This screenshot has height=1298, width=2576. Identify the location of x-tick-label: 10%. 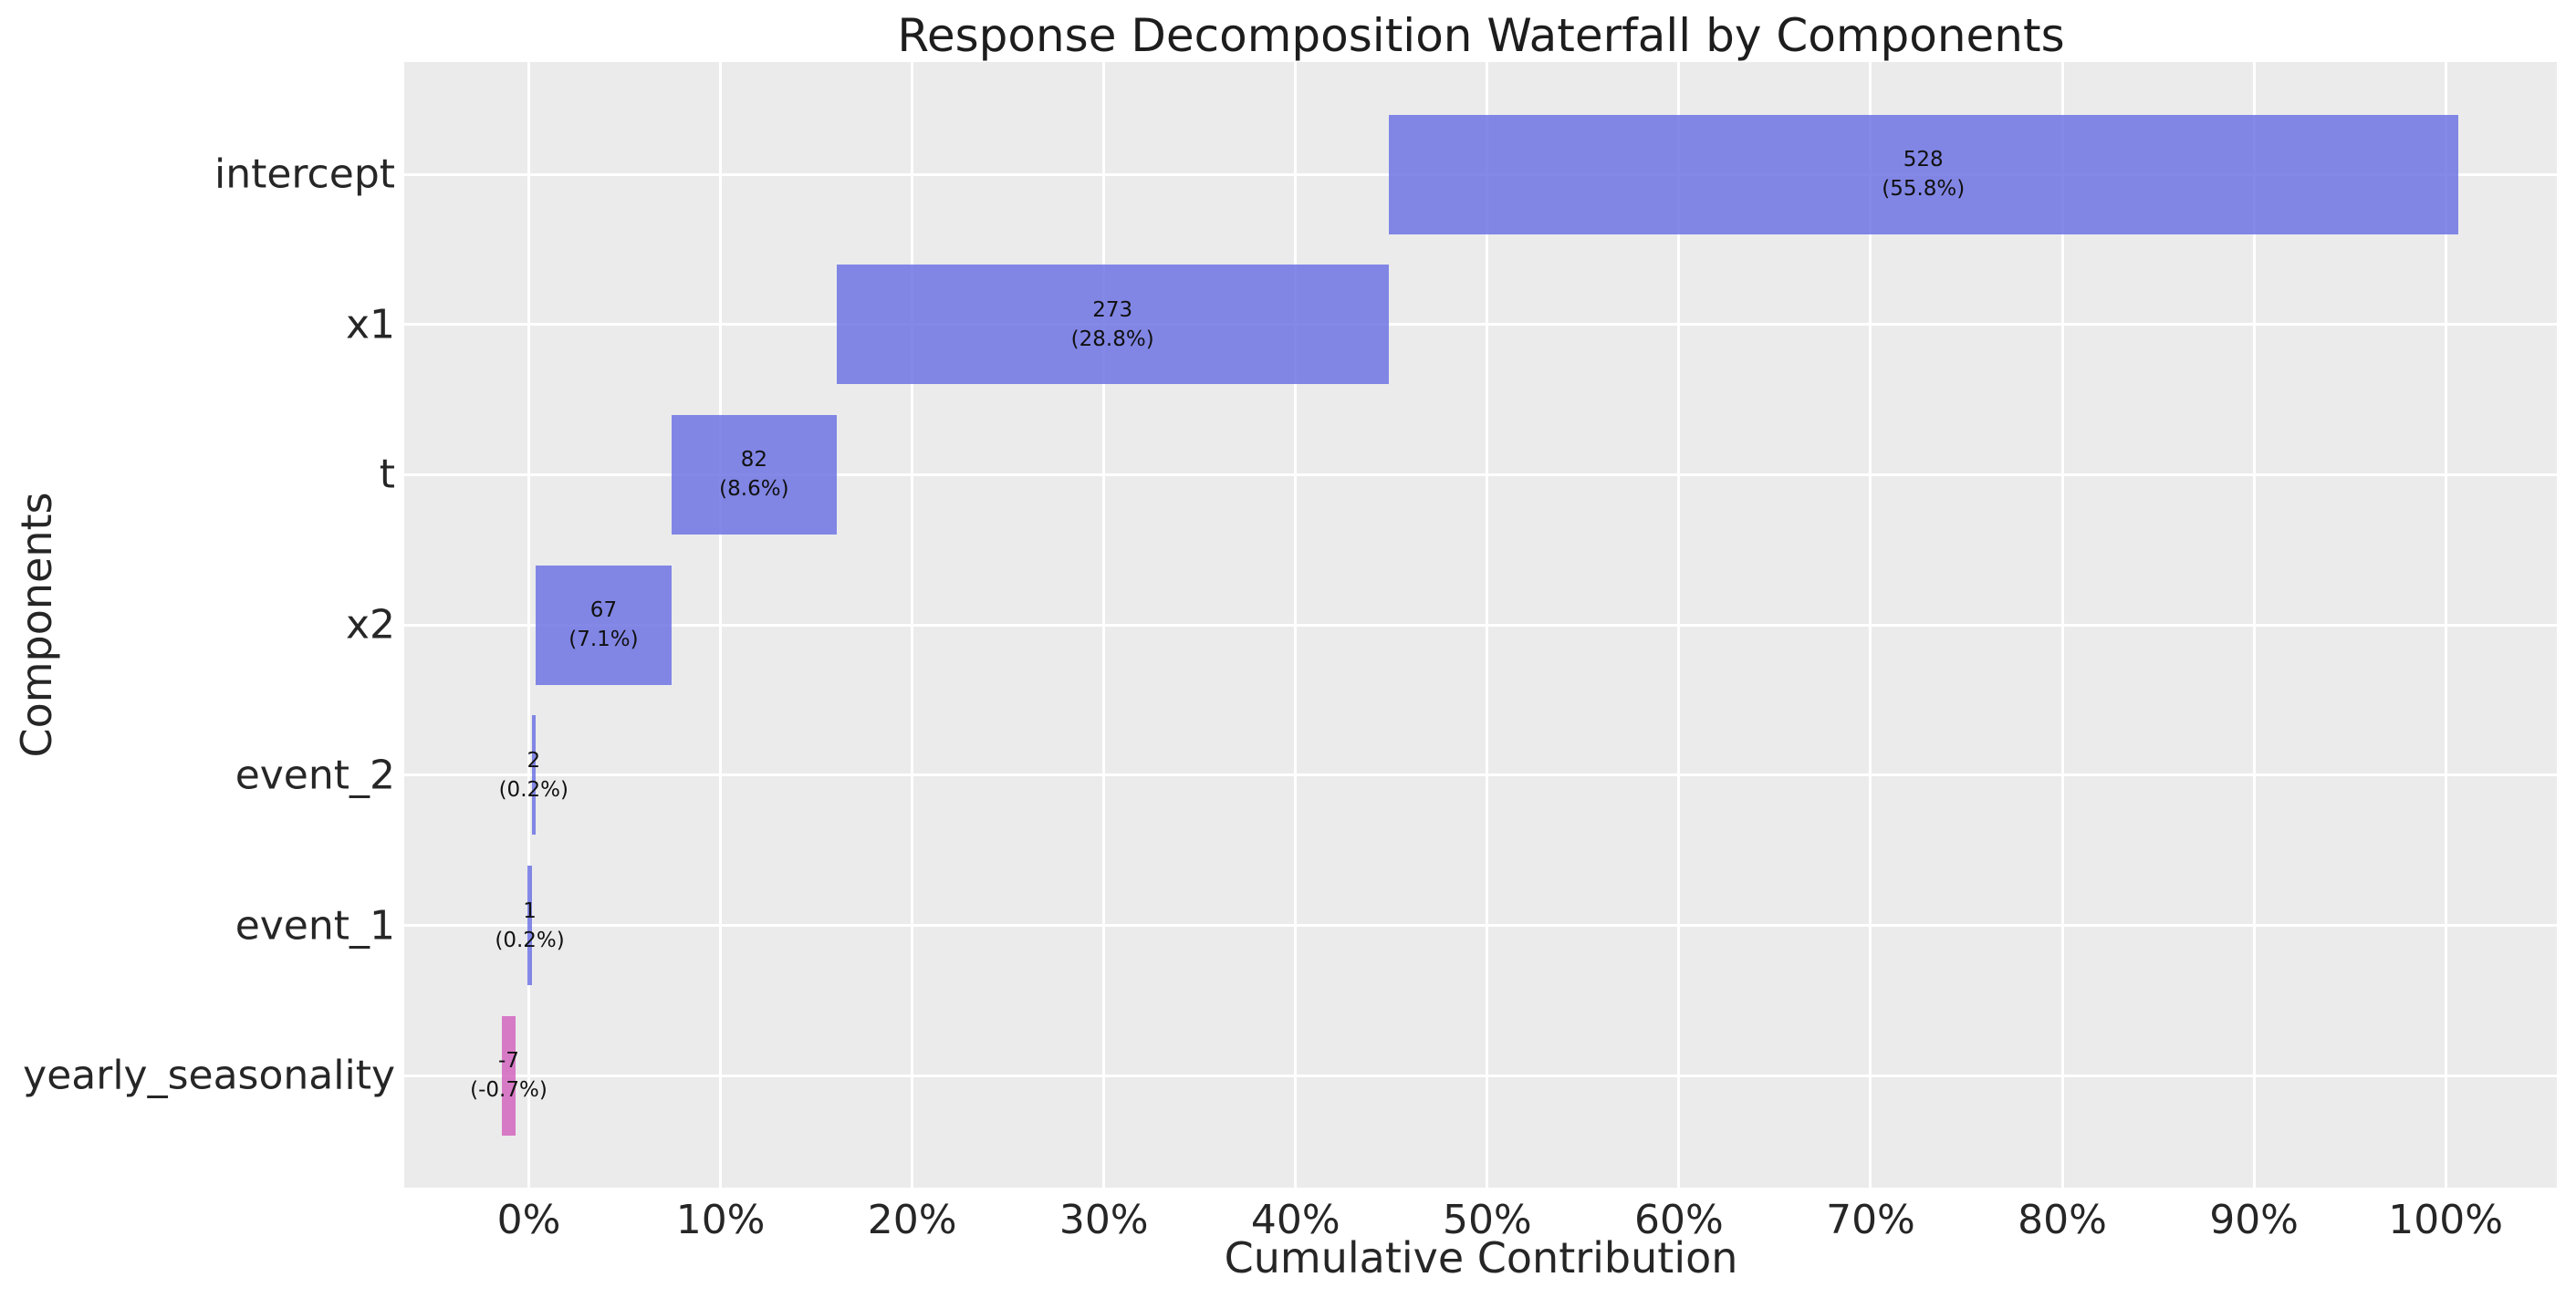
(720, 1220).